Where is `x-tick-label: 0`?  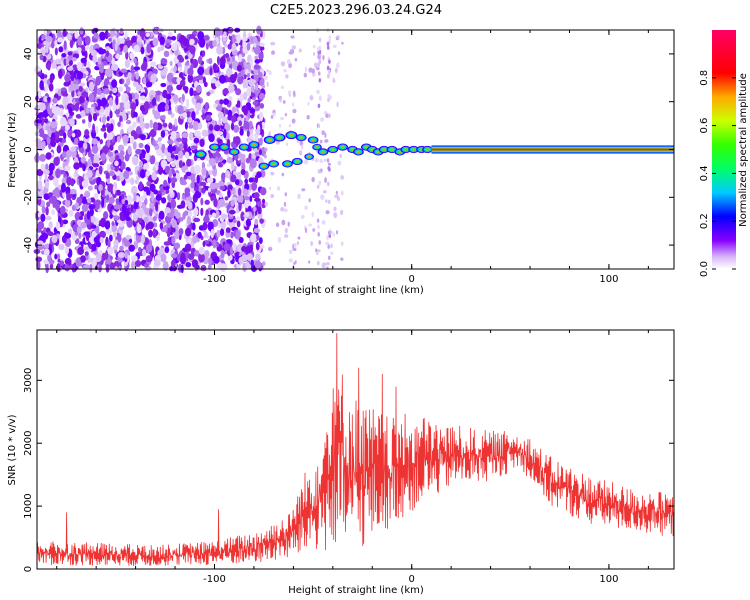 x-tick-label: 0 is located at coordinates (412, 279).